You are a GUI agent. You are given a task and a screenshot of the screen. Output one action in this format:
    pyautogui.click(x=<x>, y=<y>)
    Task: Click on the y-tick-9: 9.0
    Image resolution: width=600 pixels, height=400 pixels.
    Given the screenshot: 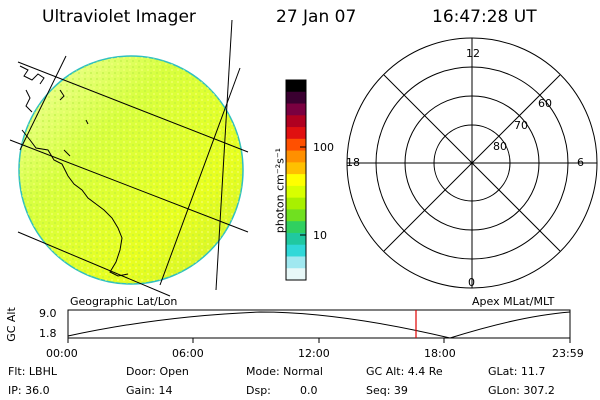 What is the action you would take?
    pyautogui.click(x=48, y=313)
    